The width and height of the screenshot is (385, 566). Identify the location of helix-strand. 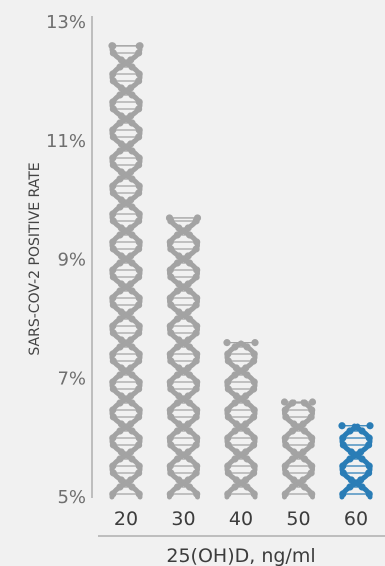
(183, 357).